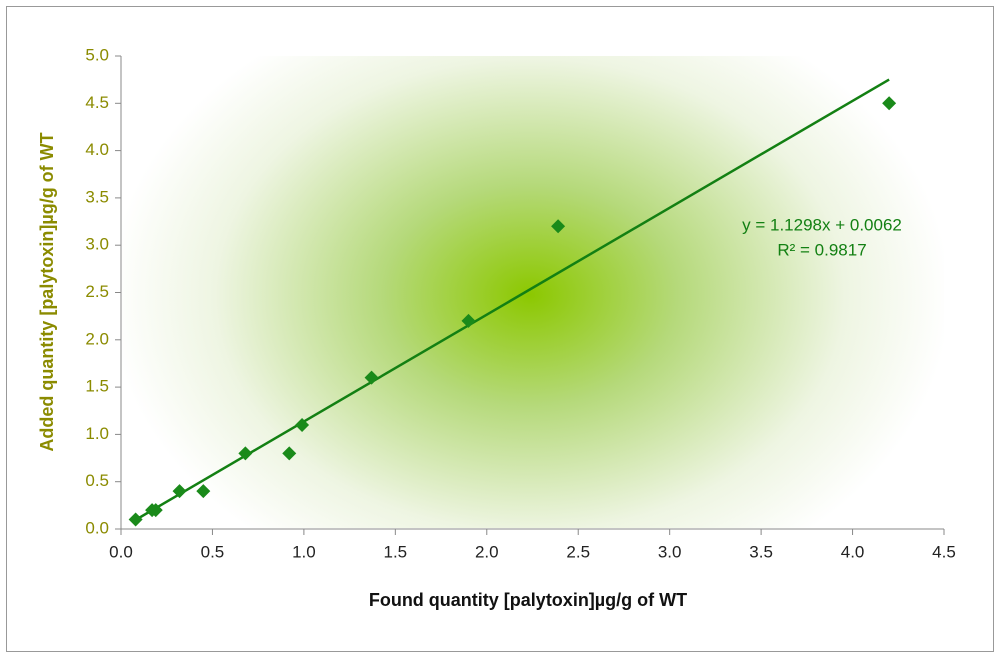  I want to click on y-tick-label: 3.5, so click(97, 196).